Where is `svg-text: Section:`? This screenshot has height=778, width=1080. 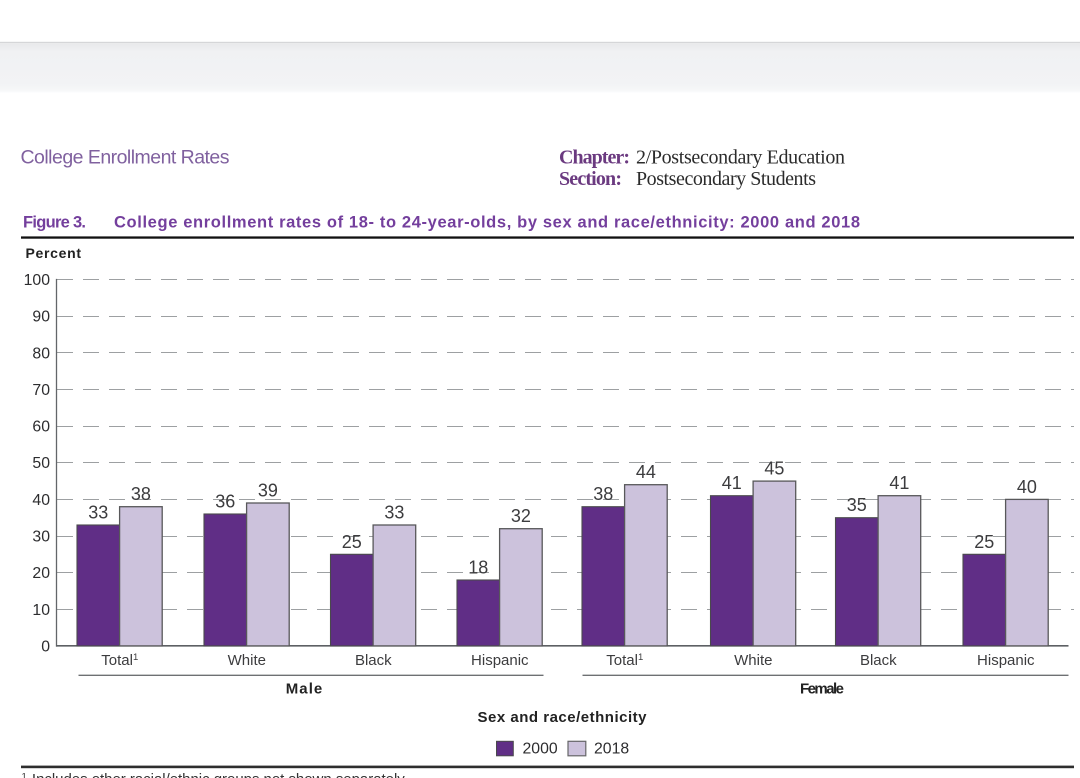
svg-text: Section: is located at coordinates (590, 179).